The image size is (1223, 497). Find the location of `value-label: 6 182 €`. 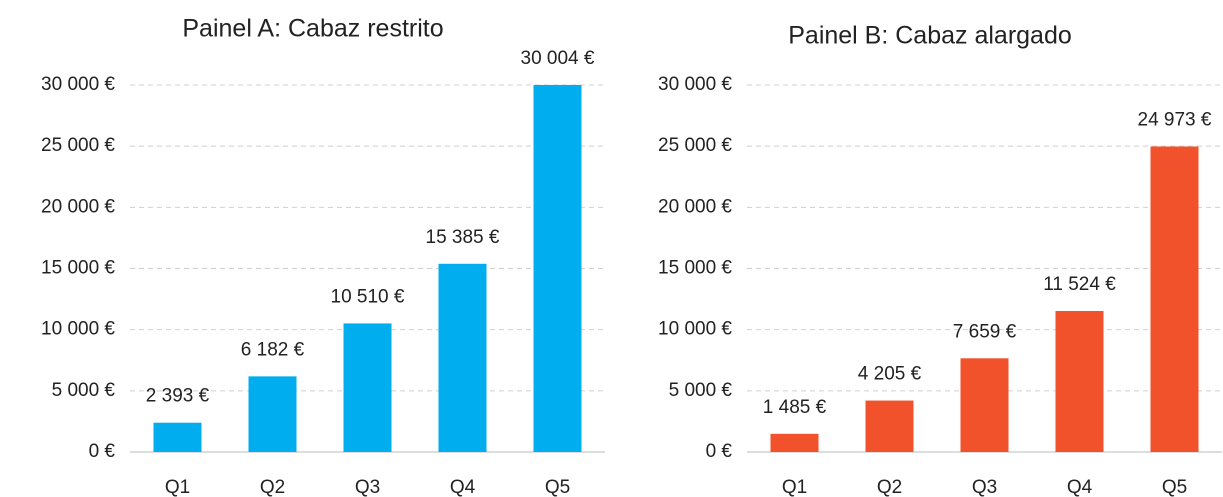

value-label: 6 182 € is located at coordinates (273, 349).